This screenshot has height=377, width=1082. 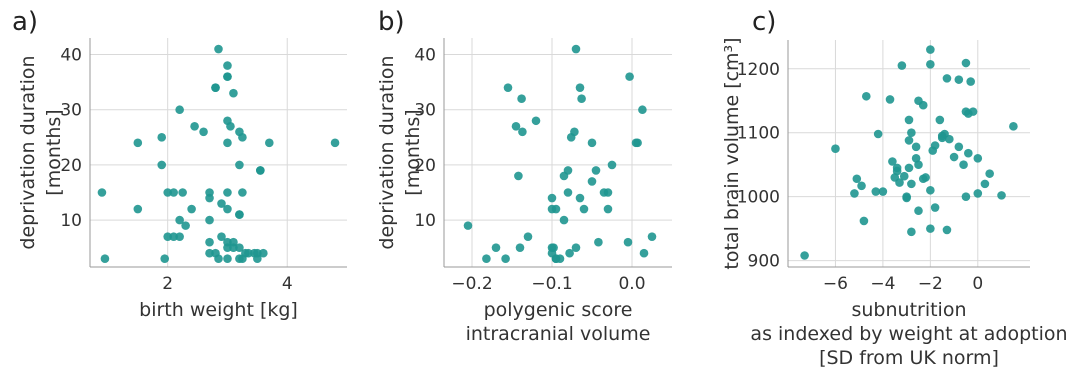 I want to click on x-tick-label: −0.2, so click(x=471, y=284).